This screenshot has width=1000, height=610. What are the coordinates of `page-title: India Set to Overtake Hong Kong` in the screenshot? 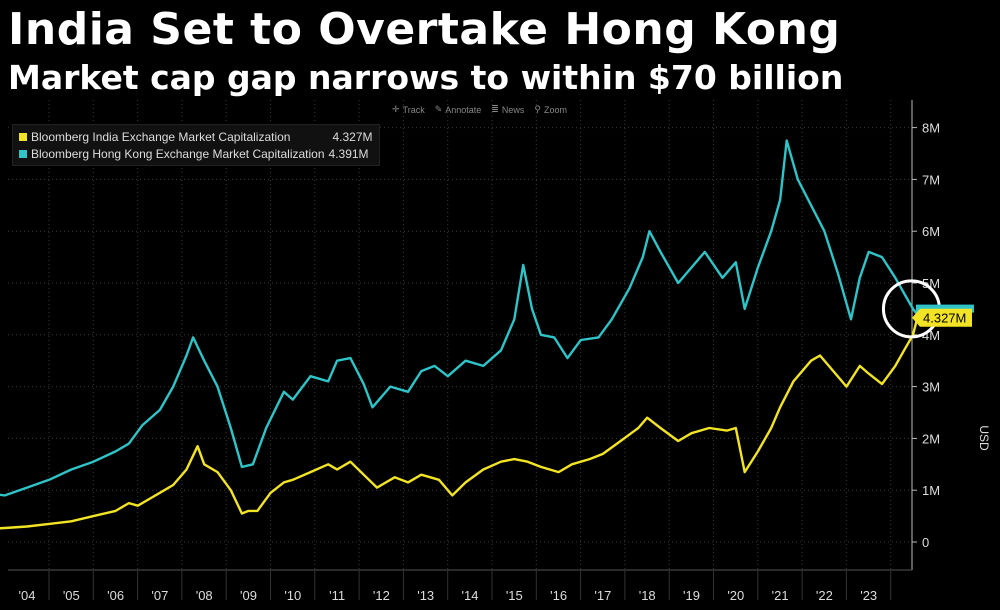 It's located at (424, 29).